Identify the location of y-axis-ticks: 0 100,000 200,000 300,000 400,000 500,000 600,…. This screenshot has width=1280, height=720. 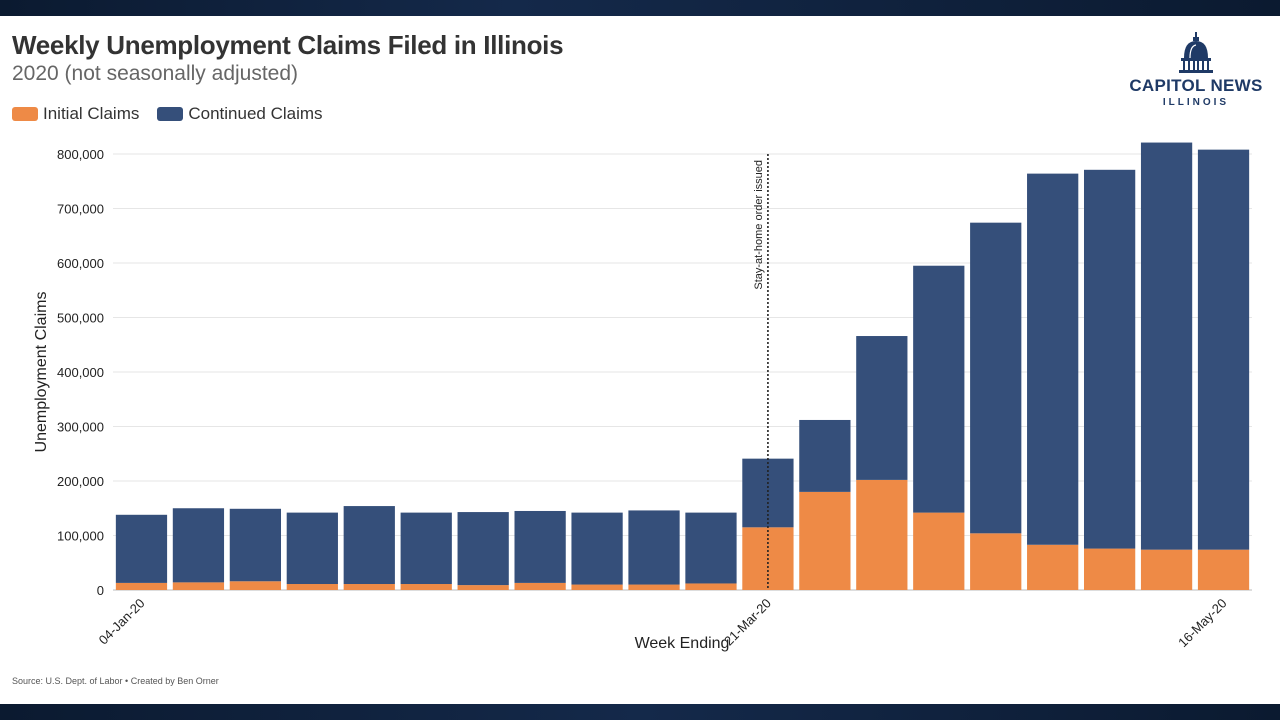
(80, 372).